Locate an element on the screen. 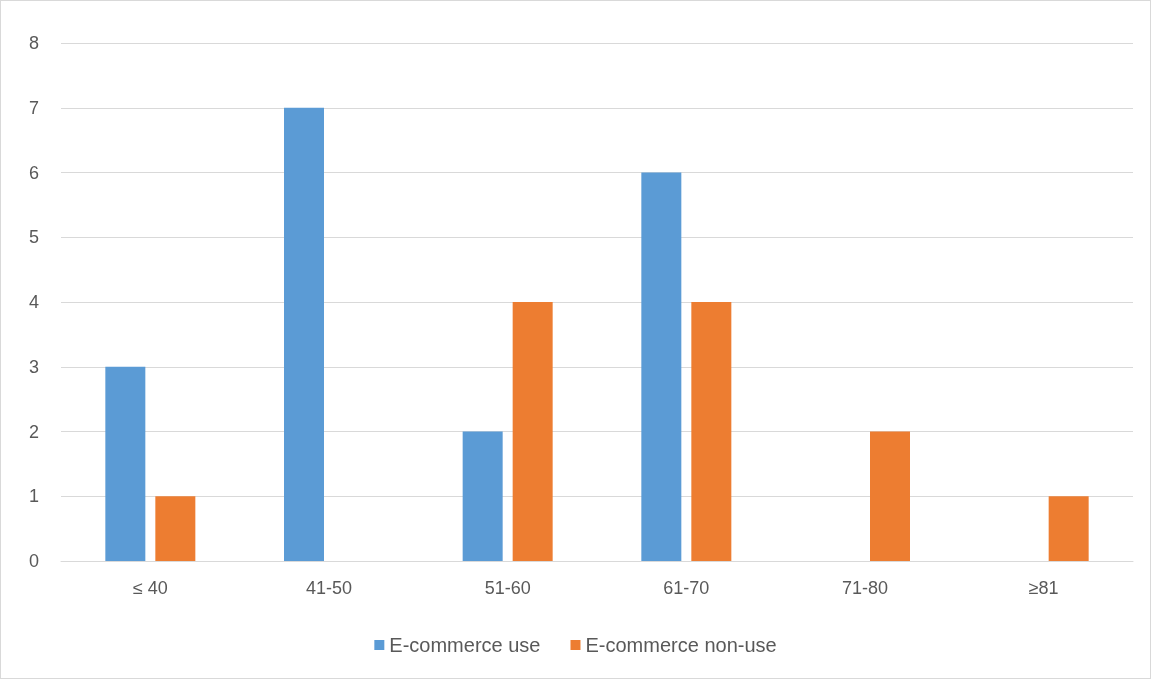  y-tick-label: 1 is located at coordinates (33, 496).